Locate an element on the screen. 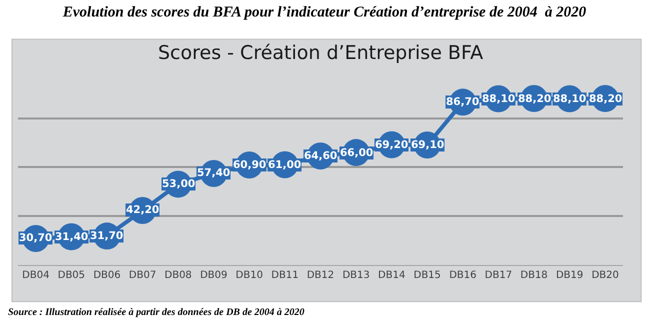 This screenshot has width=649, height=325. chart-title: Evolution des scores du BFA pour l’indicateur Création d’entreprise de 2004 à 2020 is located at coordinates (324, 12).